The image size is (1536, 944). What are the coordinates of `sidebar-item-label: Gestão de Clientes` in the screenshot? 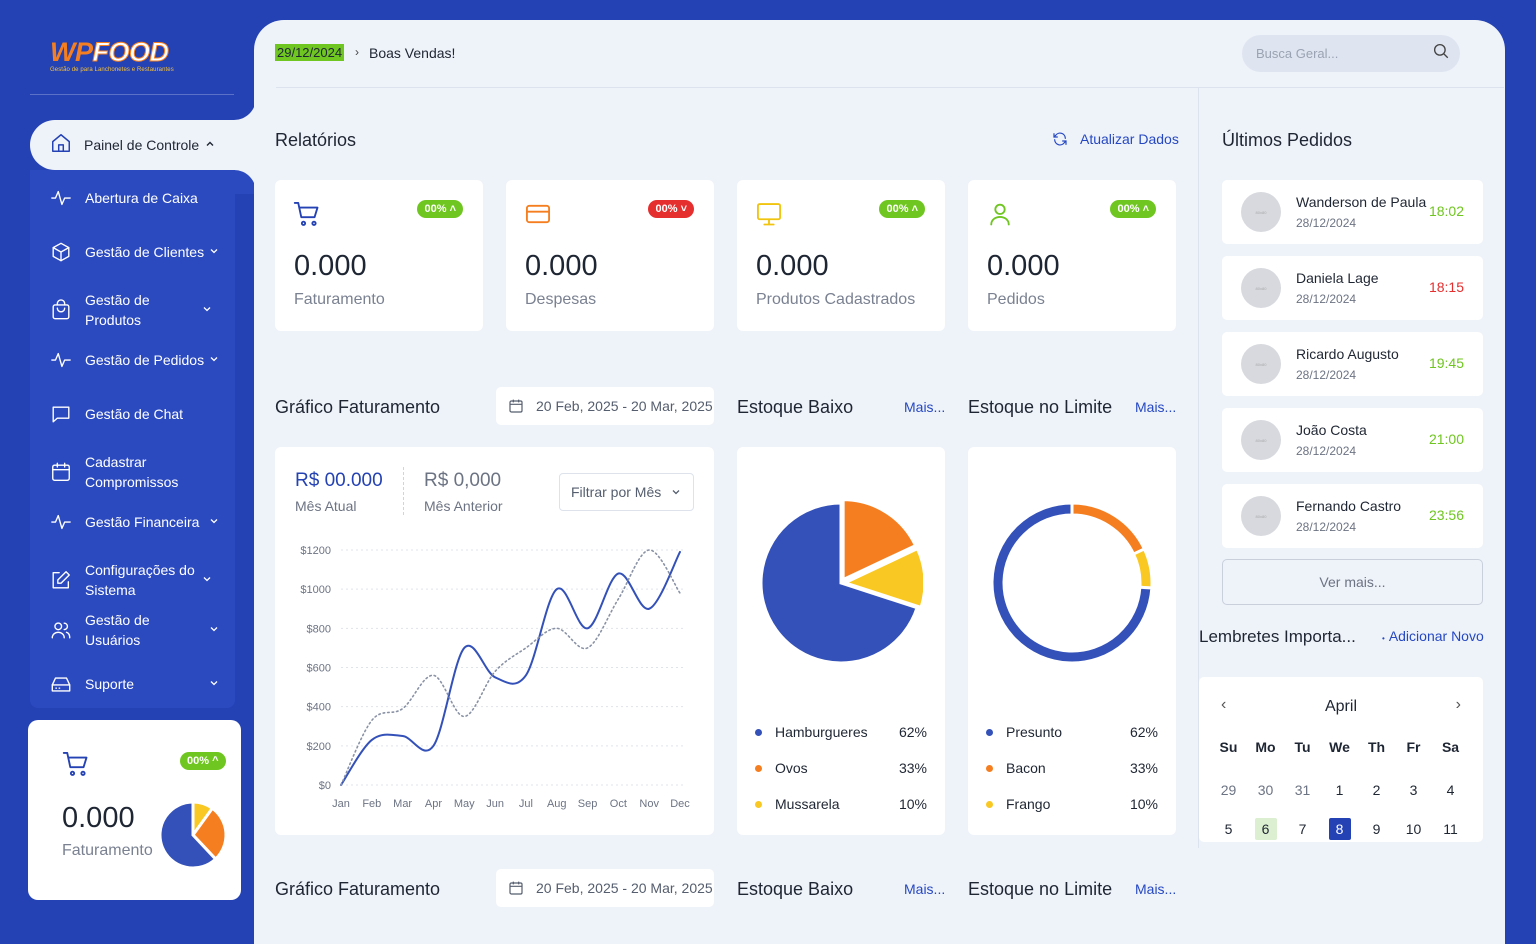 It's located at (145, 252).